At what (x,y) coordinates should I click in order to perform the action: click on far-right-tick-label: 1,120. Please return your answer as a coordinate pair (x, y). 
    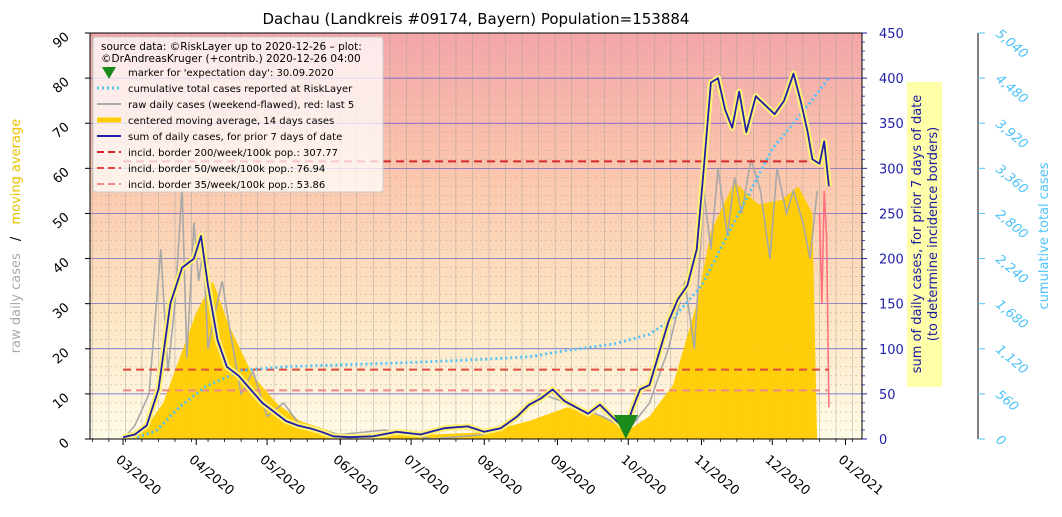
    Looking at the image, I should click on (1011, 359).